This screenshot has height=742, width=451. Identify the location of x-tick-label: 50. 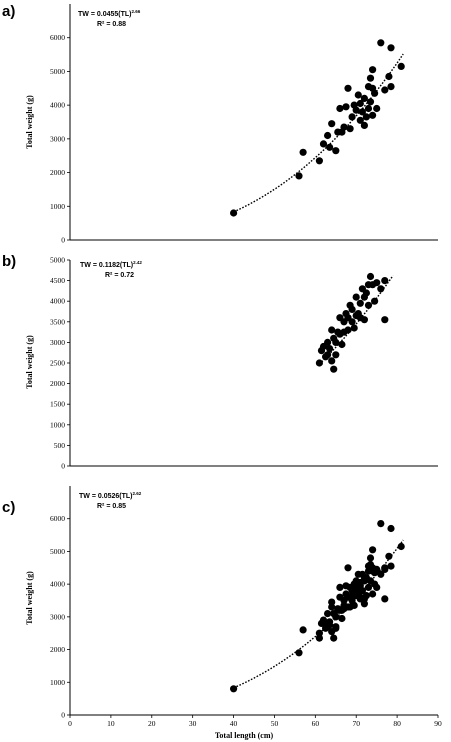
(275, 723).